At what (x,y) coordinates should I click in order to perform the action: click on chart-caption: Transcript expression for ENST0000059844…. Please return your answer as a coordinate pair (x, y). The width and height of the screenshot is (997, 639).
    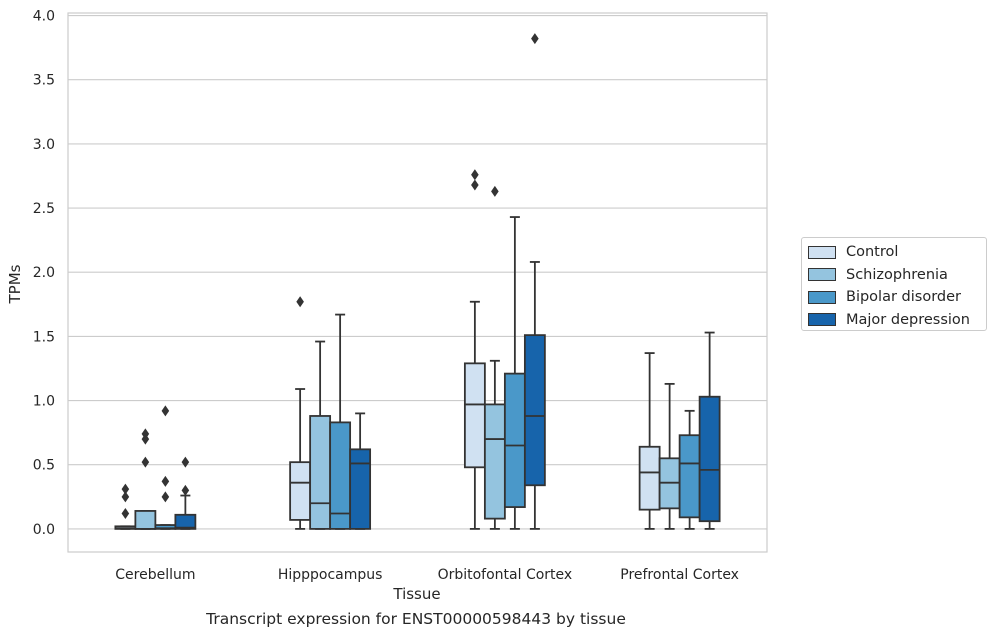
    Looking at the image, I should click on (416, 619).